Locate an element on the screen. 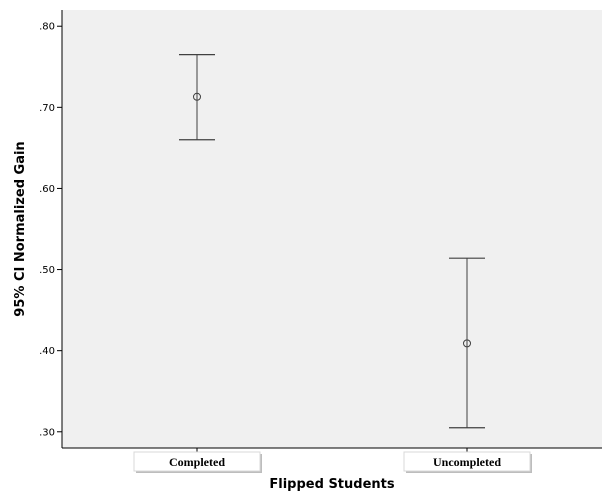  y-tick-label: .70 is located at coordinates (47, 108).